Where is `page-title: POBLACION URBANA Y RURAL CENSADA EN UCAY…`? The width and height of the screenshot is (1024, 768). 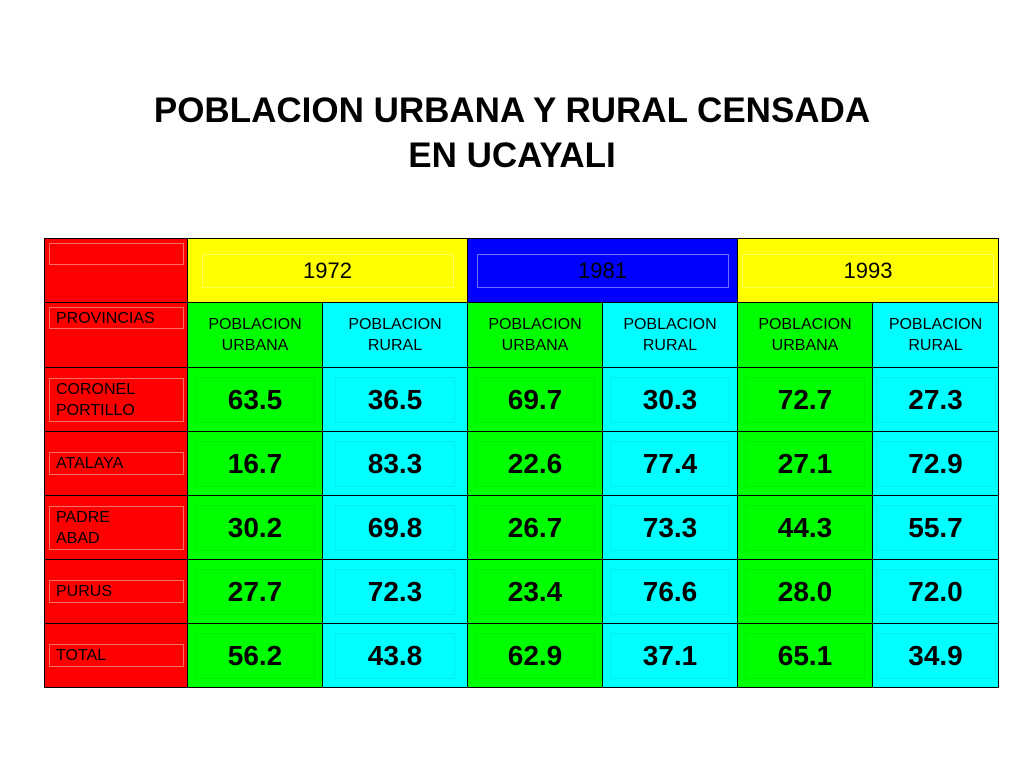 page-title: POBLACION URBANA Y RURAL CENSADA EN UCAY… is located at coordinates (512, 133).